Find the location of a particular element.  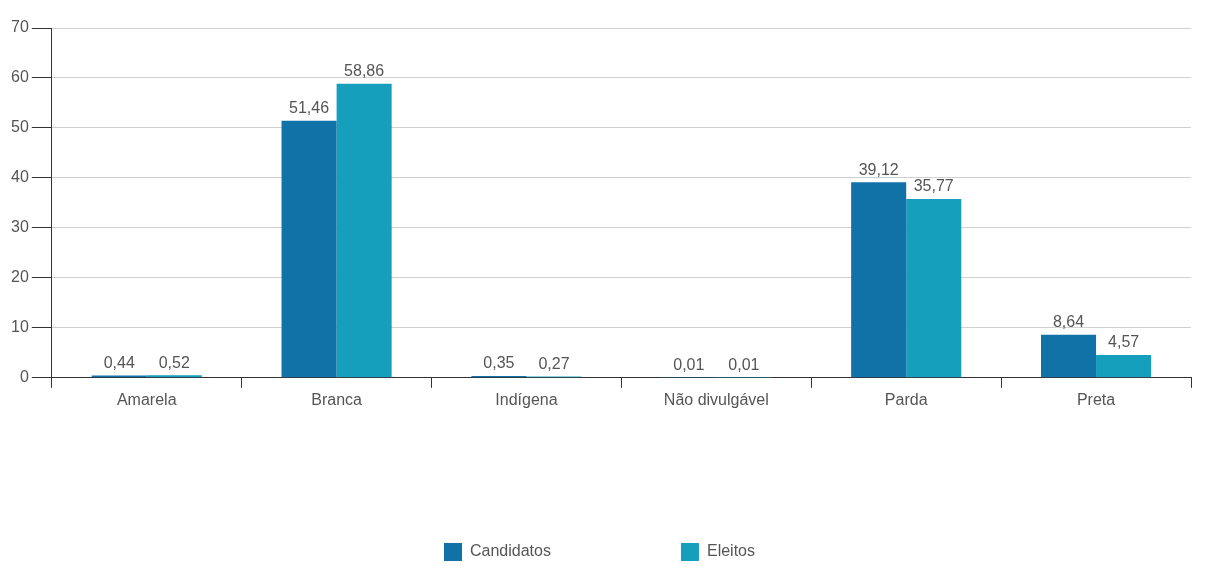

x-tick-label: Branca is located at coordinates (337, 399).